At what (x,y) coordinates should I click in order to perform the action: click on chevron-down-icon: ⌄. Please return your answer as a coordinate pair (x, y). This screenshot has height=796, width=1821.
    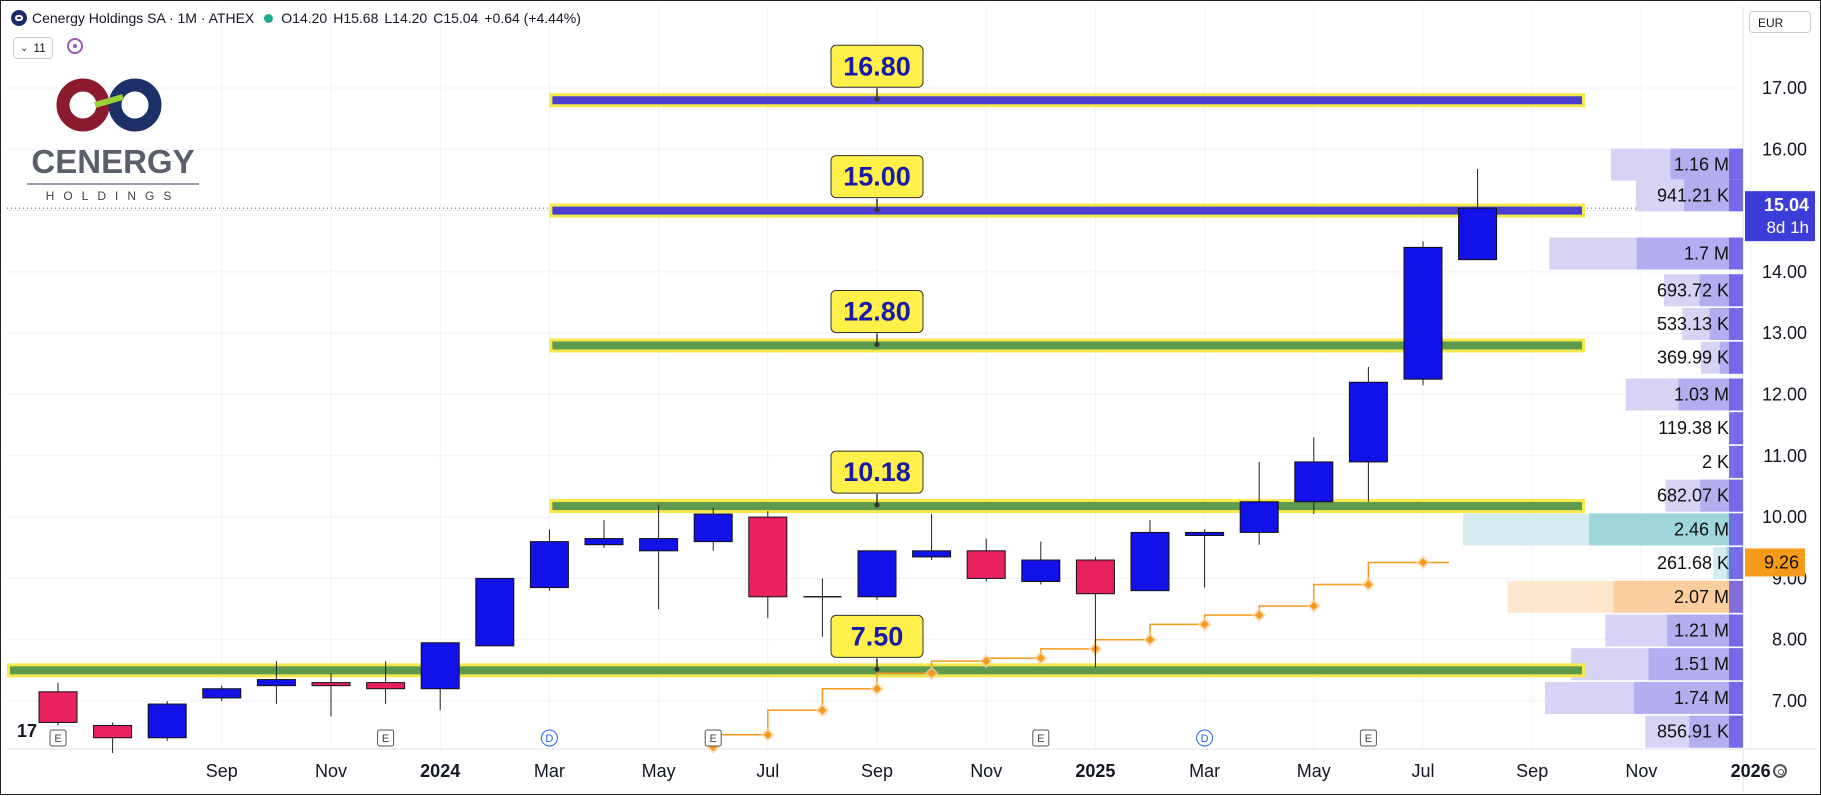
    Looking at the image, I should click on (24, 48).